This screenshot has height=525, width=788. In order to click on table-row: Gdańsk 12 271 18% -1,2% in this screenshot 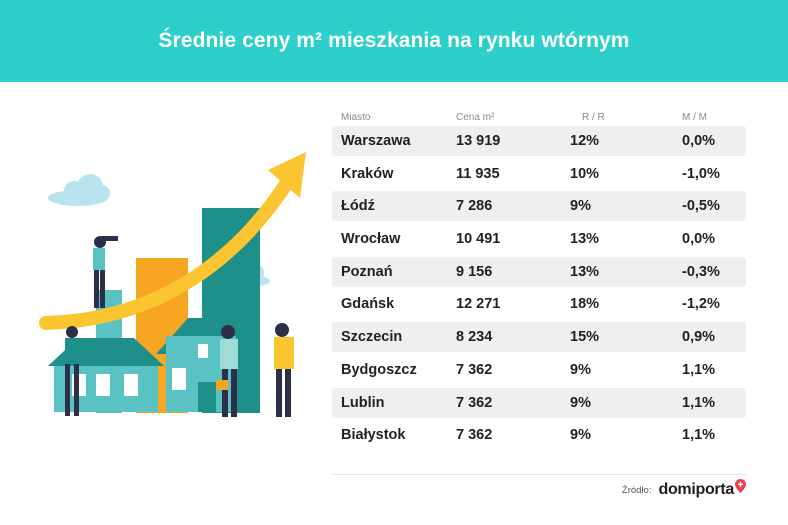, I will do `click(539, 304)`.